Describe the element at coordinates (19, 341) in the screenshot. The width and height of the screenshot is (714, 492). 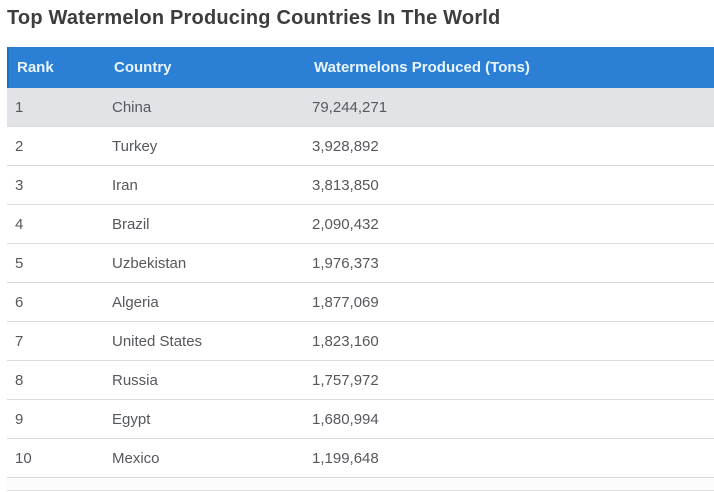
I see `rank-cell: 7` at that location.